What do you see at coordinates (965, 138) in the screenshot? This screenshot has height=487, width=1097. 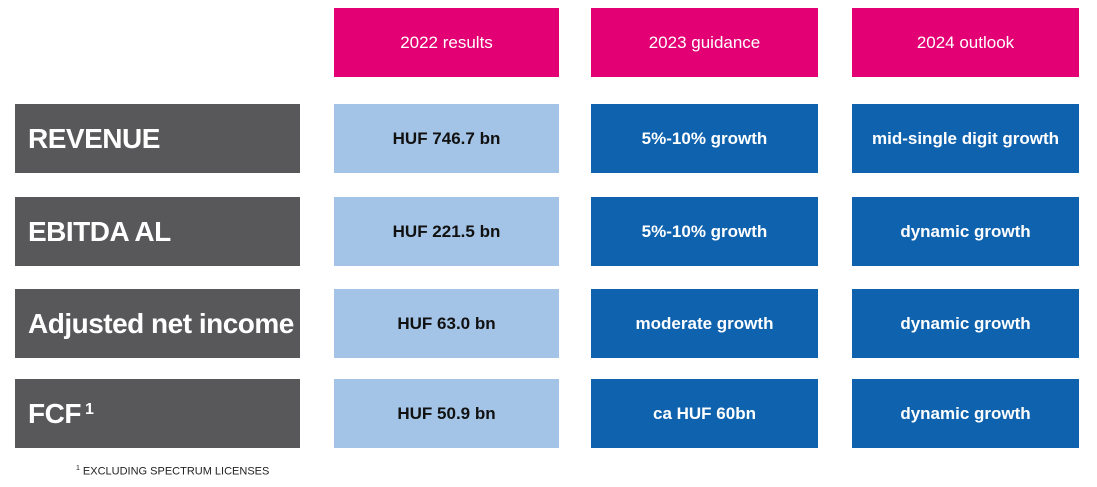 I see `table-cell: mid-single digit growth` at bounding box center [965, 138].